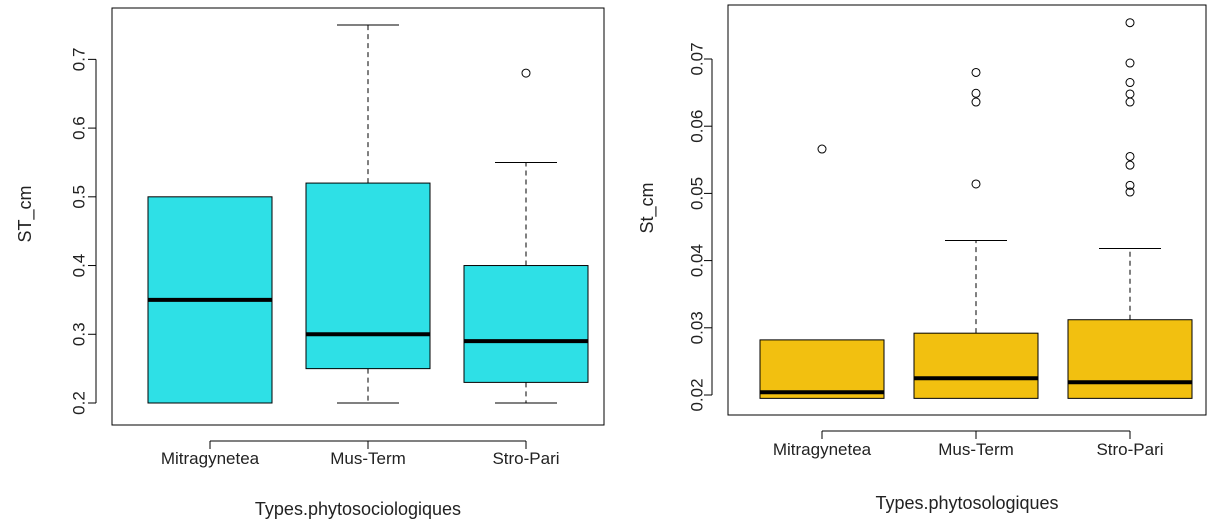 Image resolution: width=1212 pixels, height=527 pixels. I want to click on y-tick-label: 0.7, so click(78, 60).